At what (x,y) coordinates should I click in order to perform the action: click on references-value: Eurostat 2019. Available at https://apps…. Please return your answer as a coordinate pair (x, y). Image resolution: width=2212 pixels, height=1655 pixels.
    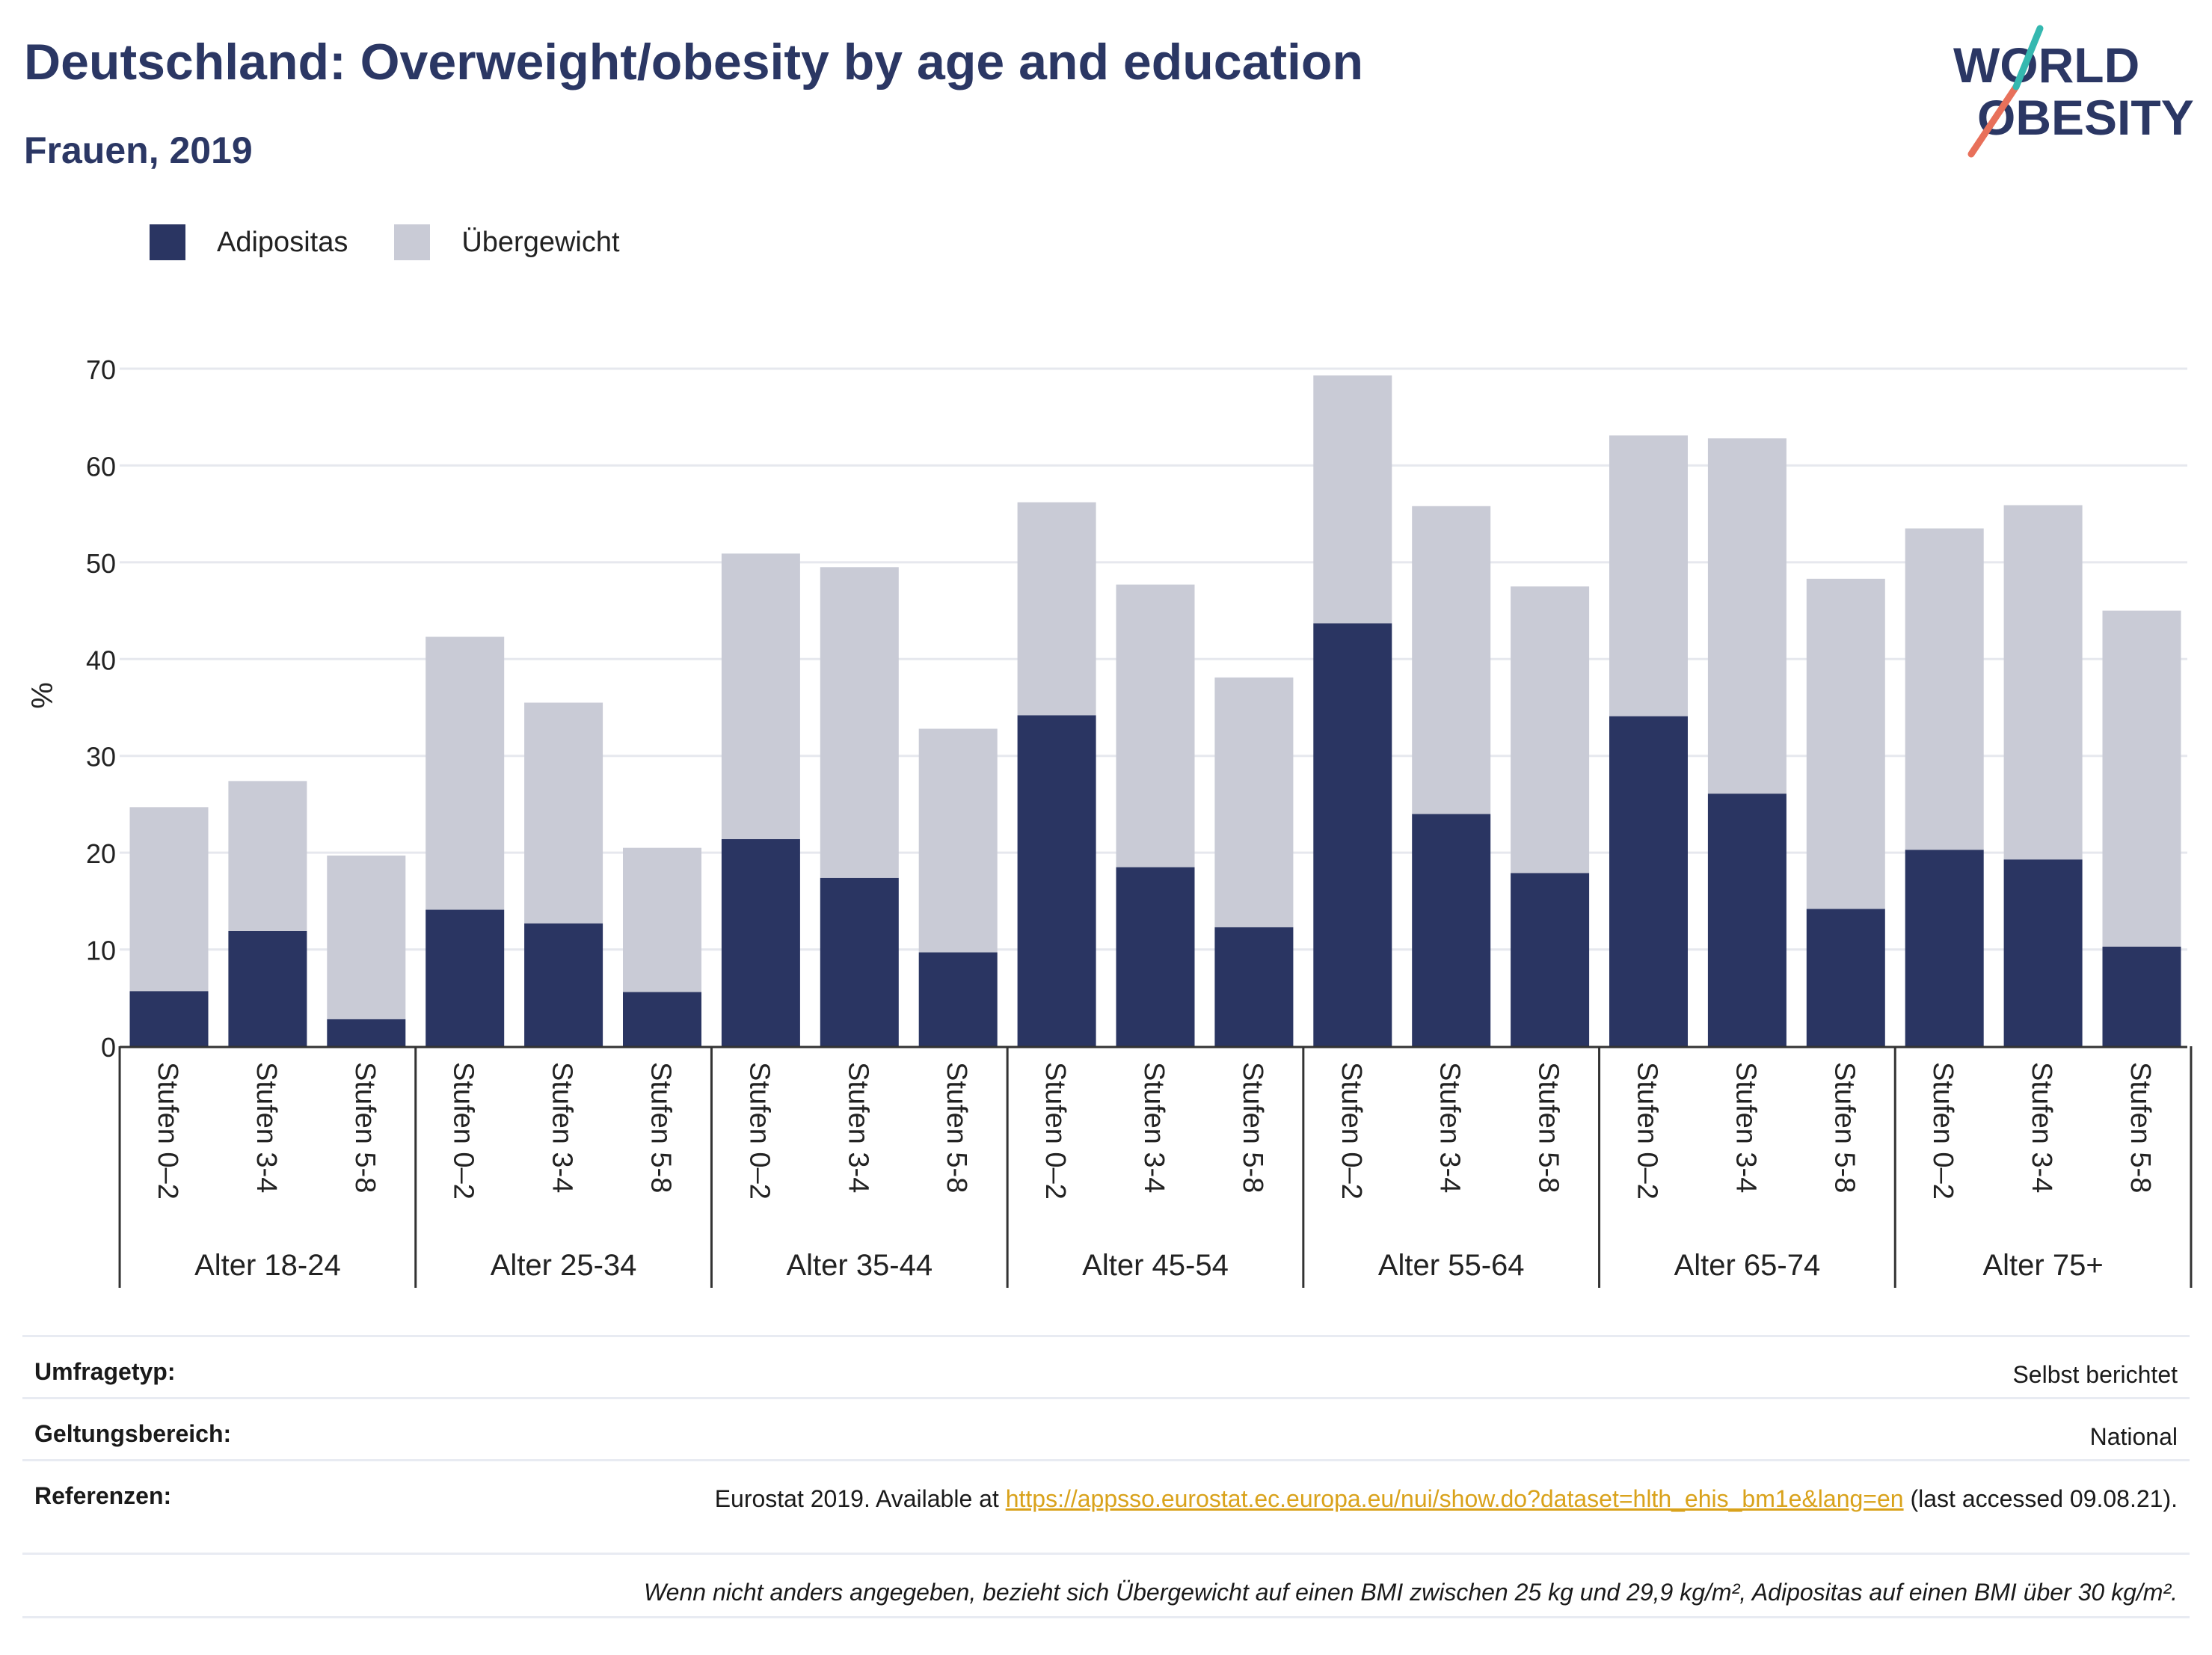
    Looking at the image, I should click on (1355, 1498).